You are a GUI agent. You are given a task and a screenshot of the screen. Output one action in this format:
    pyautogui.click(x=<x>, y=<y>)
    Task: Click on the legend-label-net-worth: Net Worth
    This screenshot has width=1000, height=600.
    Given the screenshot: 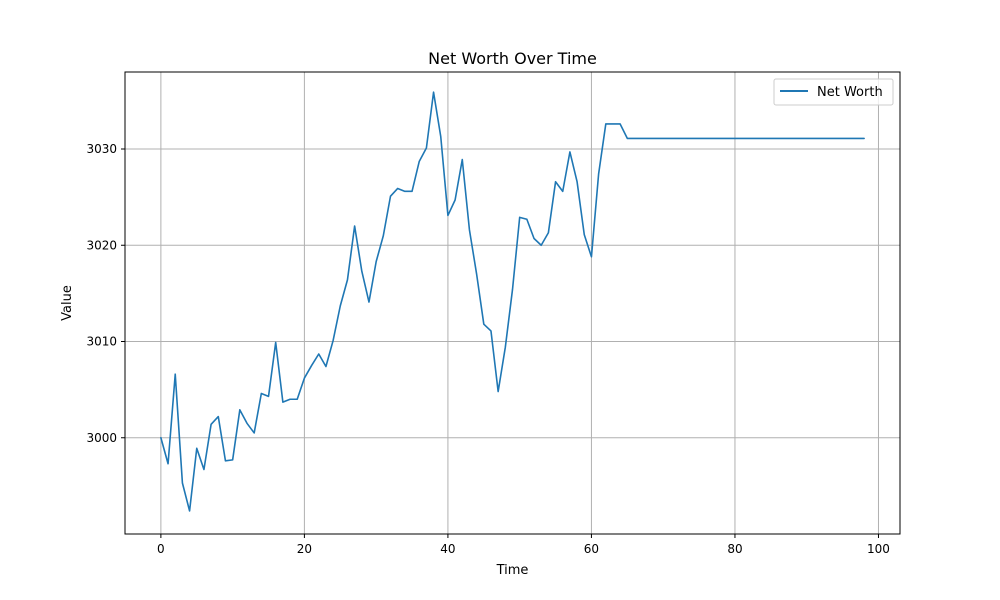 What is the action you would take?
    pyautogui.click(x=850, y=92)
    